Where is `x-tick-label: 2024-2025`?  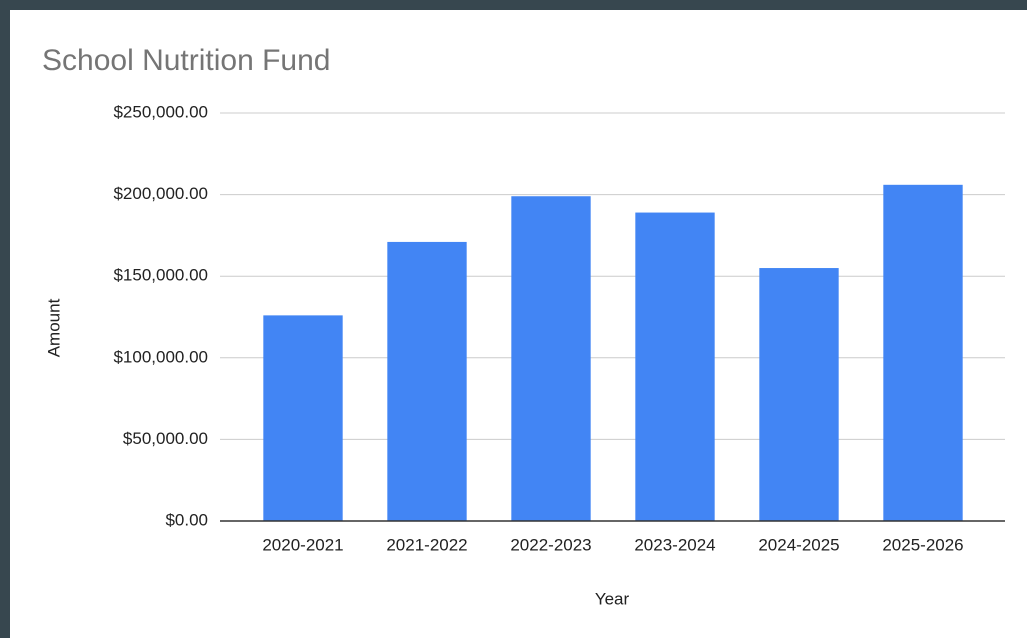
x-tick-label: 2024-2025 is located at coordinates (798, 544).